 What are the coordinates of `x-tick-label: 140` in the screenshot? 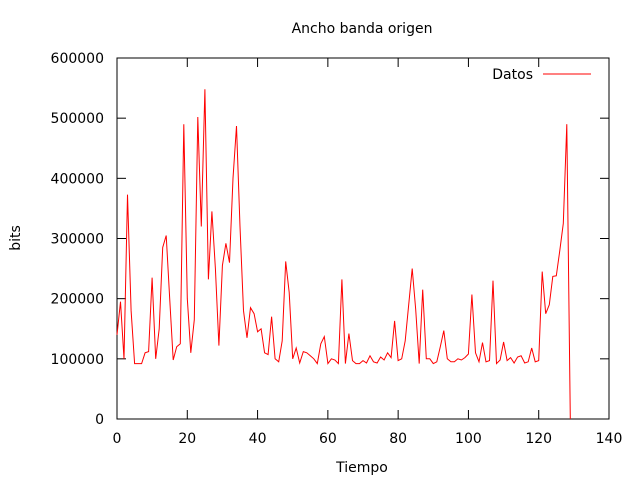 It's located at (609, 439).